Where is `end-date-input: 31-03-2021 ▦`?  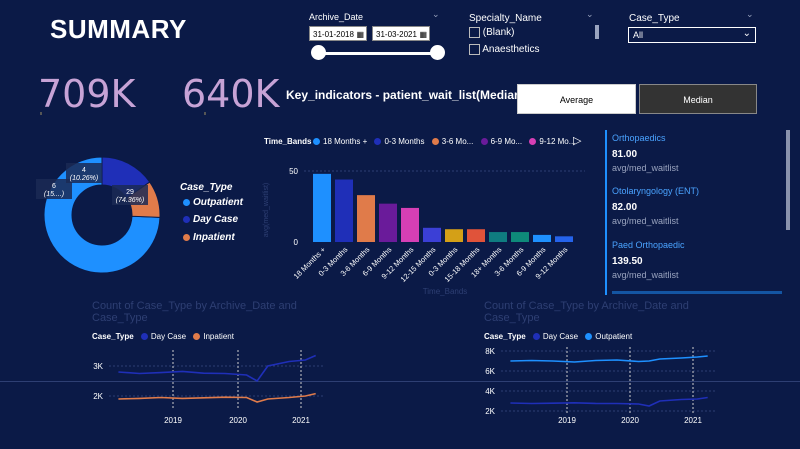
end-date-input: 31-03-2021 ▦ is located at coordinates (401, 33).